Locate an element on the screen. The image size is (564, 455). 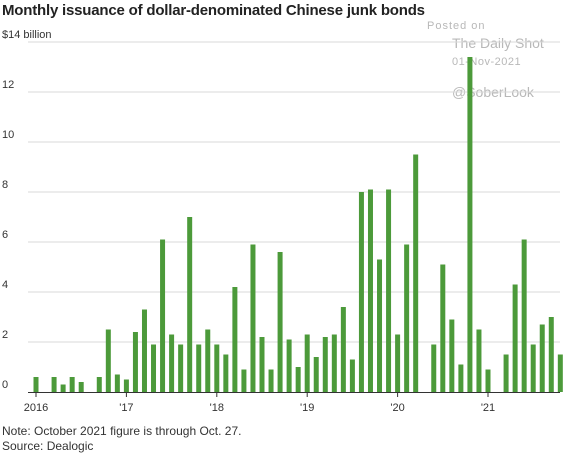
x-tick-label: '17 is located at coordinates (126, 408).